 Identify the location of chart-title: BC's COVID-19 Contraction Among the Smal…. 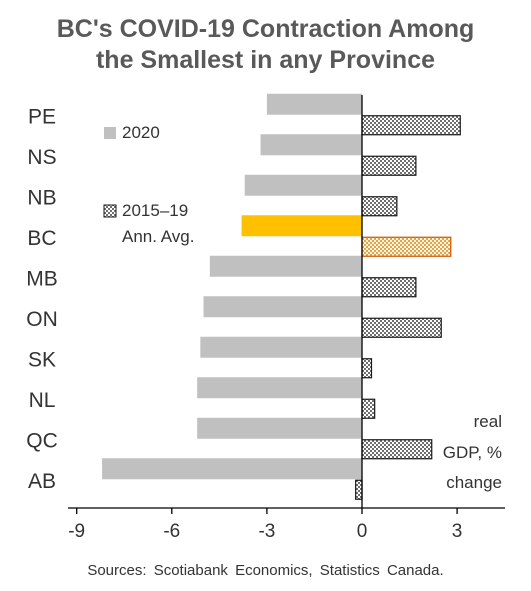
(265, 45).